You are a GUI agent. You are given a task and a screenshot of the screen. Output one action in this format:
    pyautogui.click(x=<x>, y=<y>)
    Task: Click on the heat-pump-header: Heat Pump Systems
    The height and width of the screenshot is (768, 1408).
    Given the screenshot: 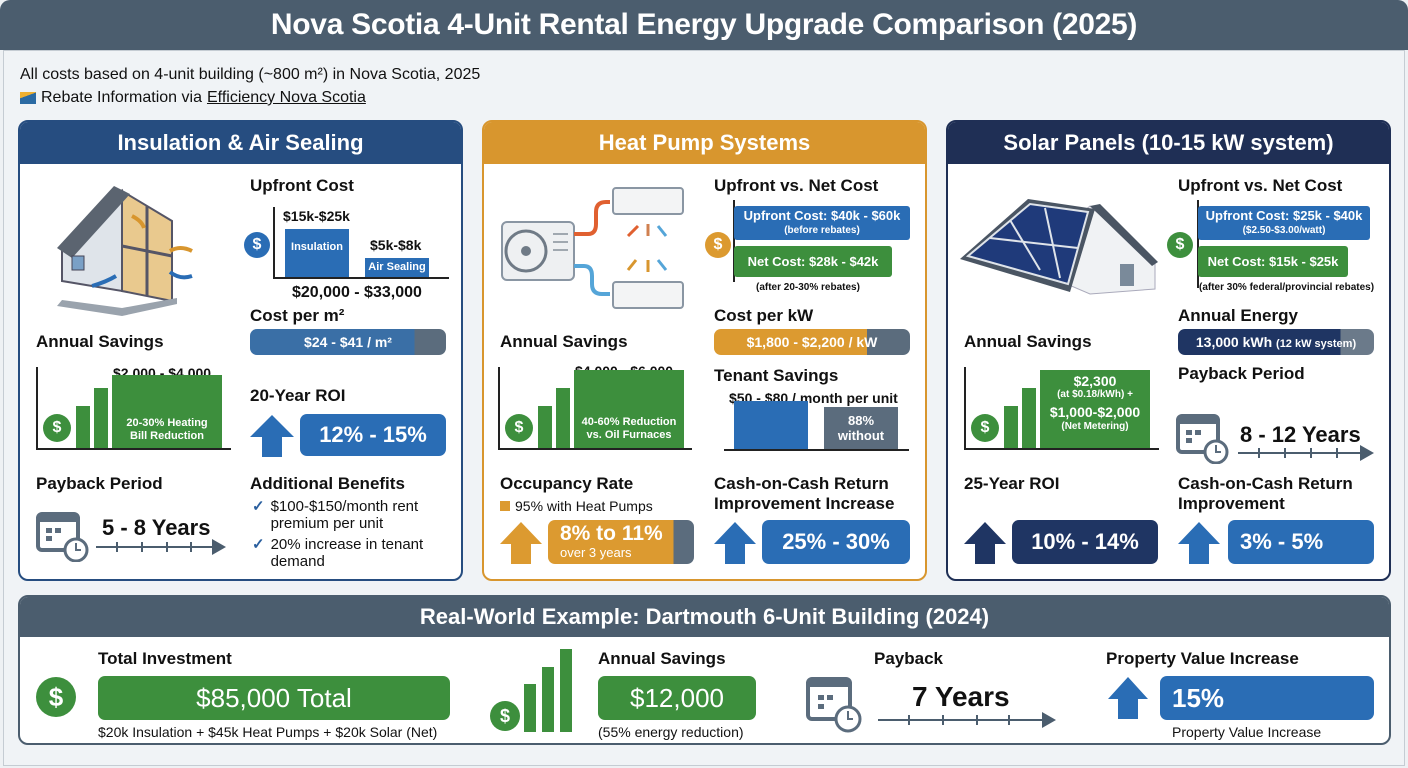 What is the action you would take?
    pyautogui.click(x=704, y=143)
    